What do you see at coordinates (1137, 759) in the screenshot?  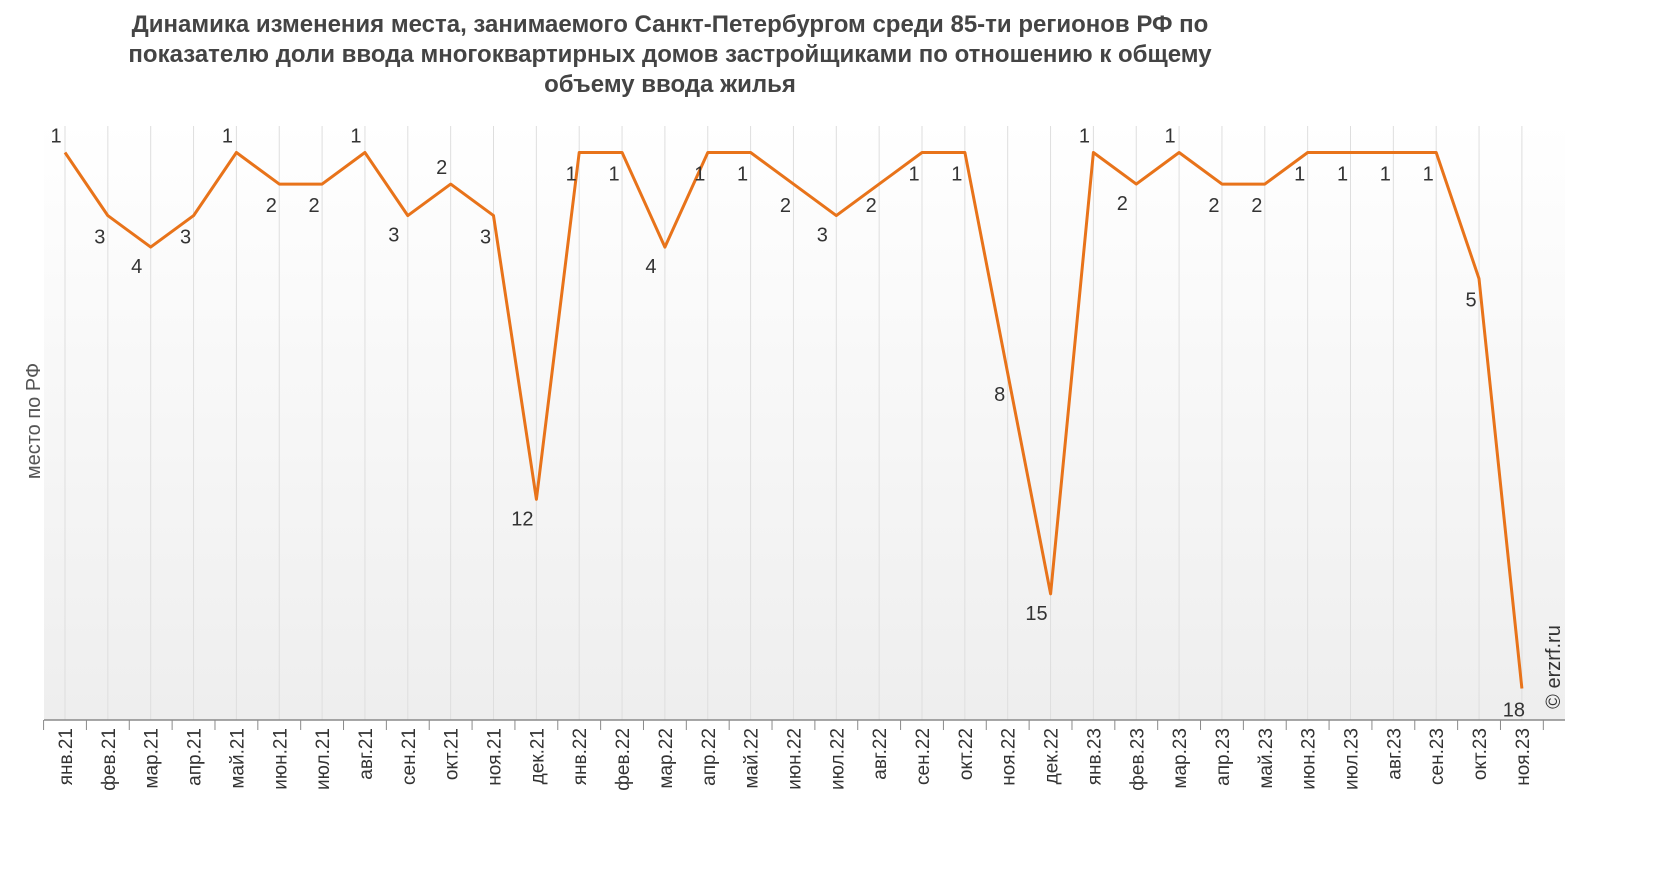 I see `x-tick-label: фев.23` at bounding box center [1137, 759].